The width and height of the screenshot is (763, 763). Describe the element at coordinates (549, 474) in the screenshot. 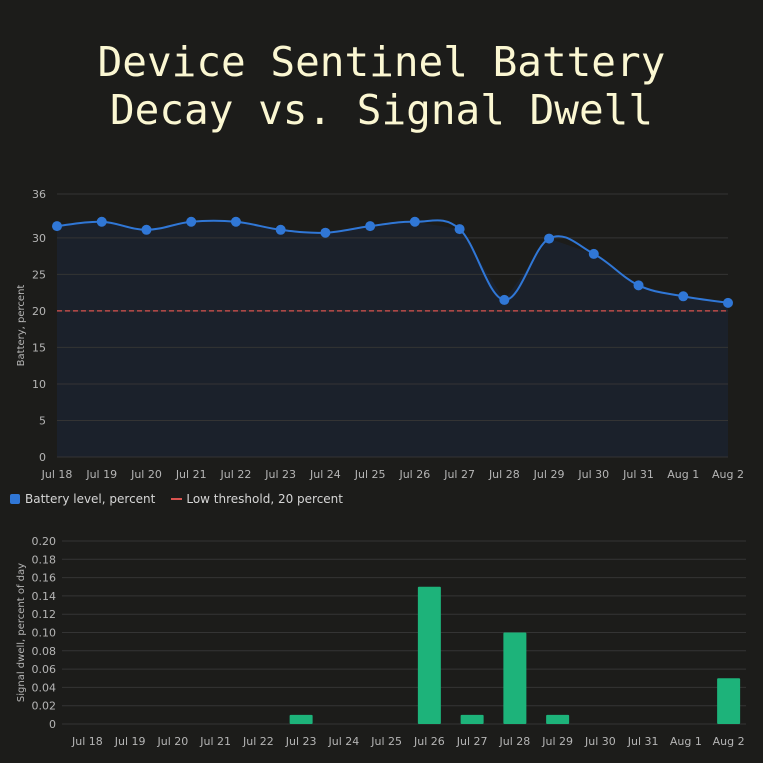

I see `battery-x-tick: Jul 29` at that location.